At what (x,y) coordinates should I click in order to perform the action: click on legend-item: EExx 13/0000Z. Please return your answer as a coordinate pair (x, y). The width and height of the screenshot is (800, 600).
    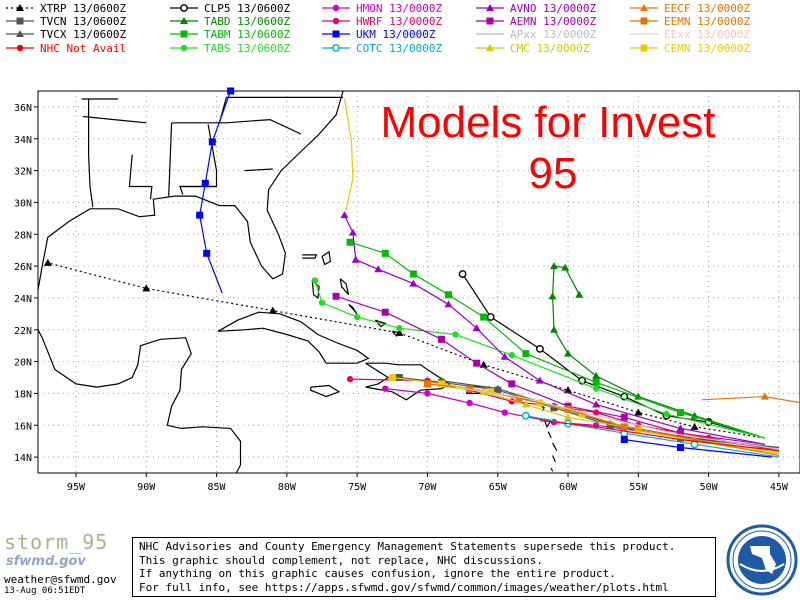
    Looking at the image, I should click on (689, 34).